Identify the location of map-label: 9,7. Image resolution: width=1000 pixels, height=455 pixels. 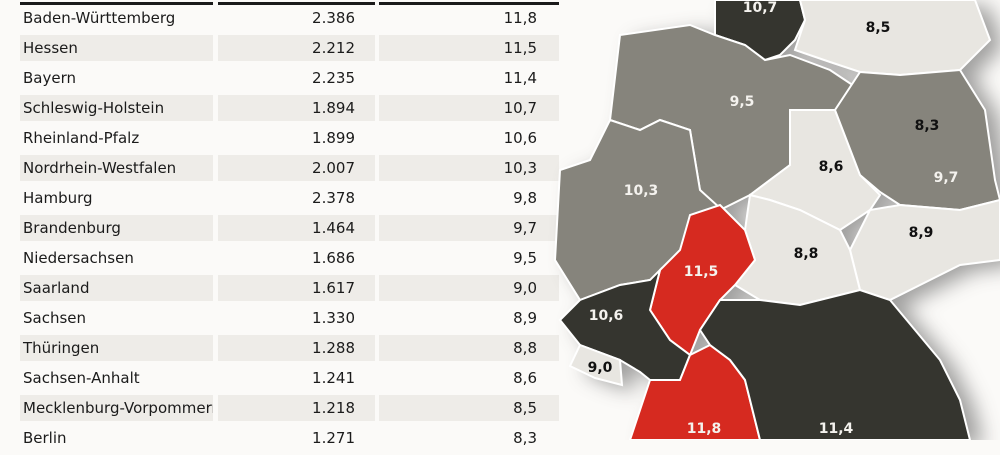
(946, 178).